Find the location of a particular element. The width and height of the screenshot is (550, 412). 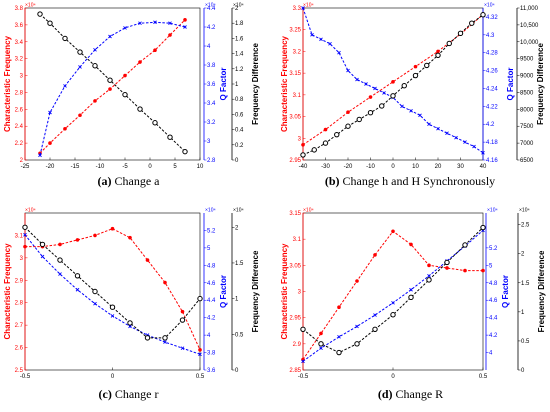

mid-y-tick-label: 4 is located at coordinates (209, 47).